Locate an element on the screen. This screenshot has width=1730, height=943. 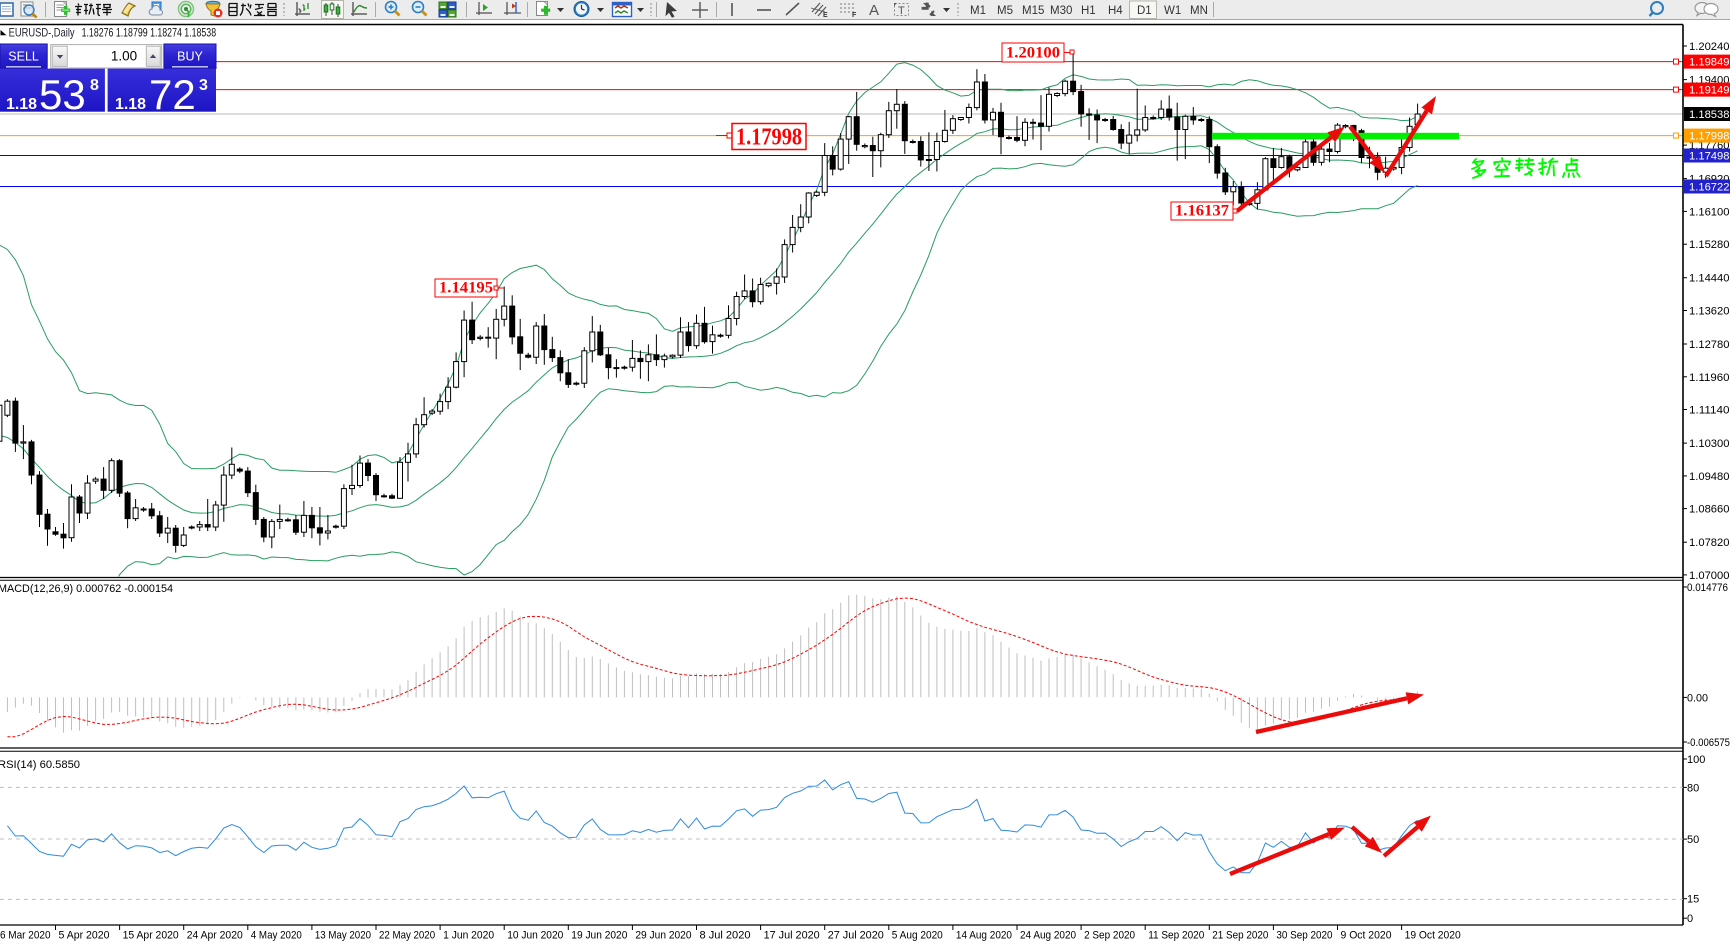
svg-text: M30 is located at coordinates (1061, 11).